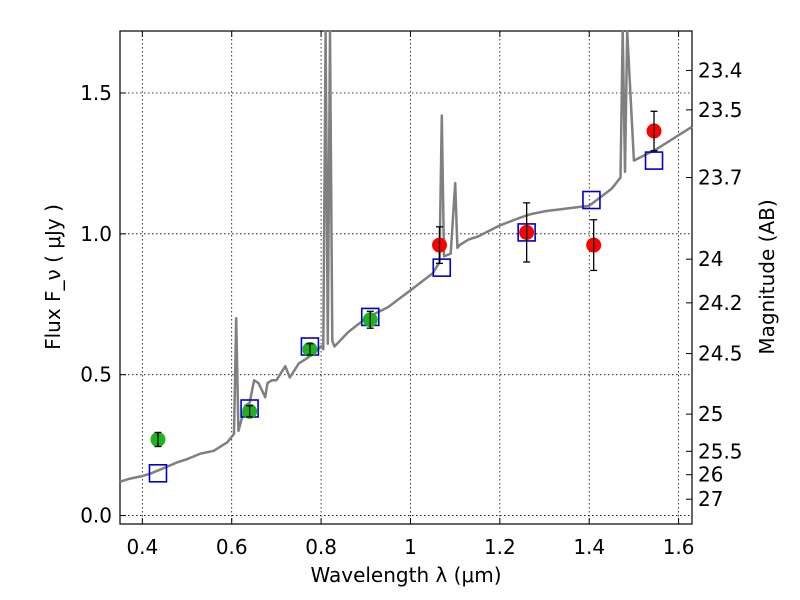 This screenshot has height=600, width=800. What do you see at coordinates (96, 93) in the screenshot?
I see `y-tick-label: 1.5` at bounding box center [96, 93].